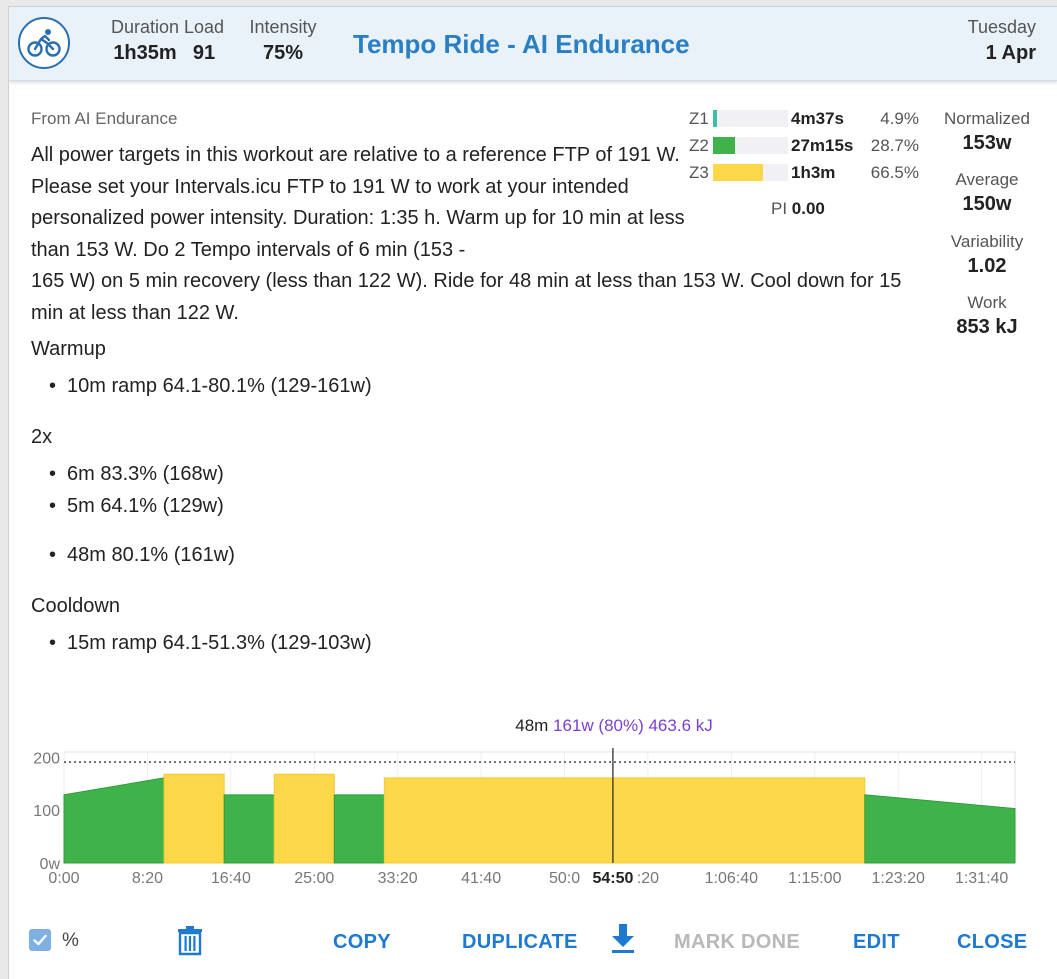  What do you see at coordinates (145, 27) in the screenshot?
I see `duration-label: Duration` at bounding box center [145, 27].